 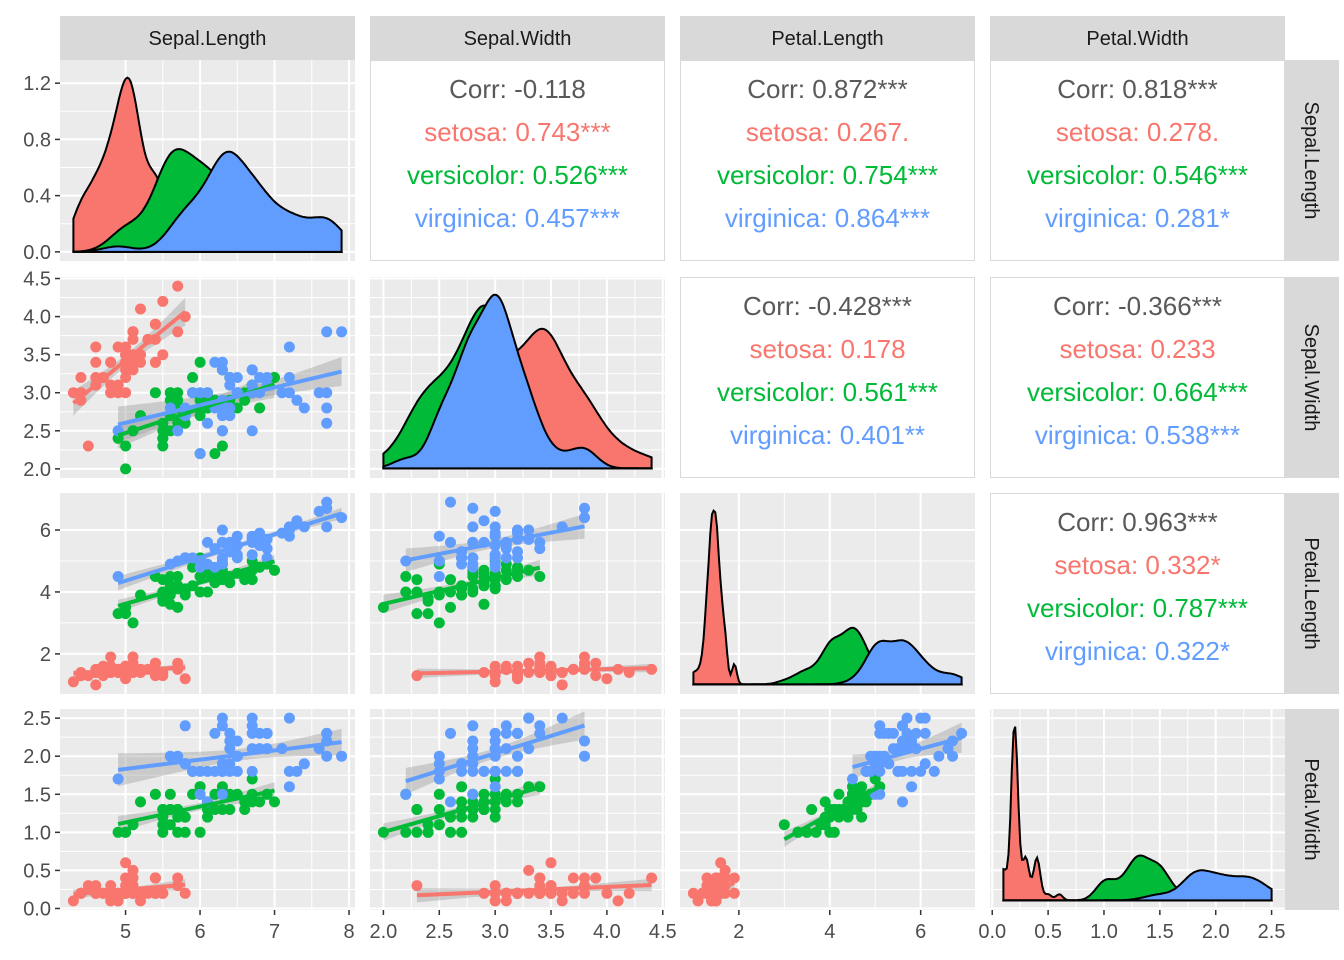 I want to click on corr-virginica: virginica: 0.281*, so click(x=1137, y=218).